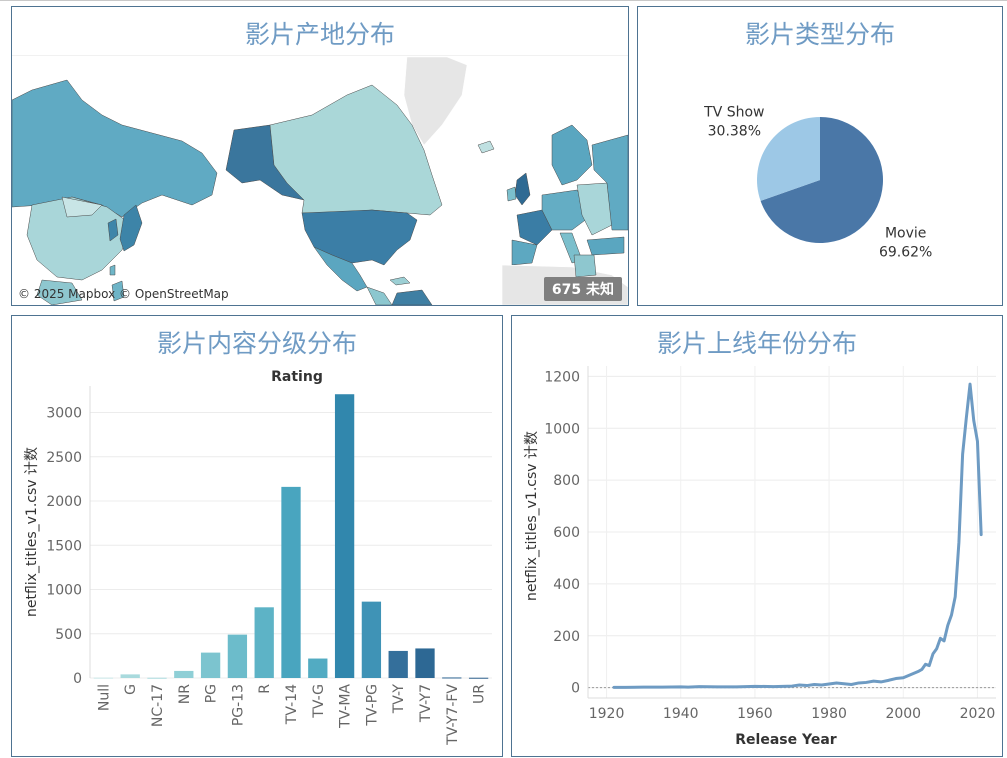 This screenshot has height=758, width=1007. I want to click on map-region-mongolia, so click(82, 207).